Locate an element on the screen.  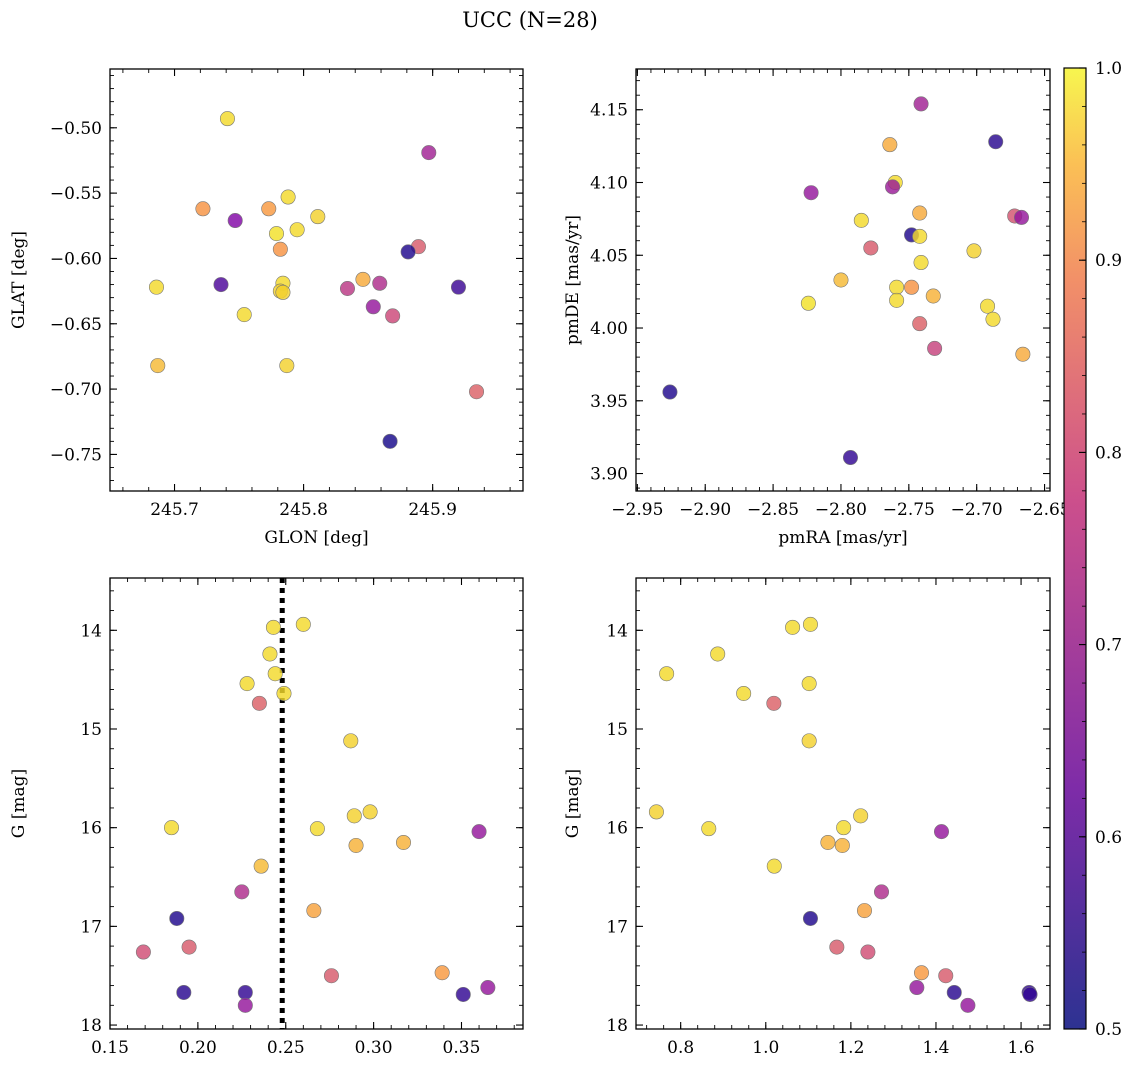
x-tick-label: 0.20 is located at coordinates (198, 1048).